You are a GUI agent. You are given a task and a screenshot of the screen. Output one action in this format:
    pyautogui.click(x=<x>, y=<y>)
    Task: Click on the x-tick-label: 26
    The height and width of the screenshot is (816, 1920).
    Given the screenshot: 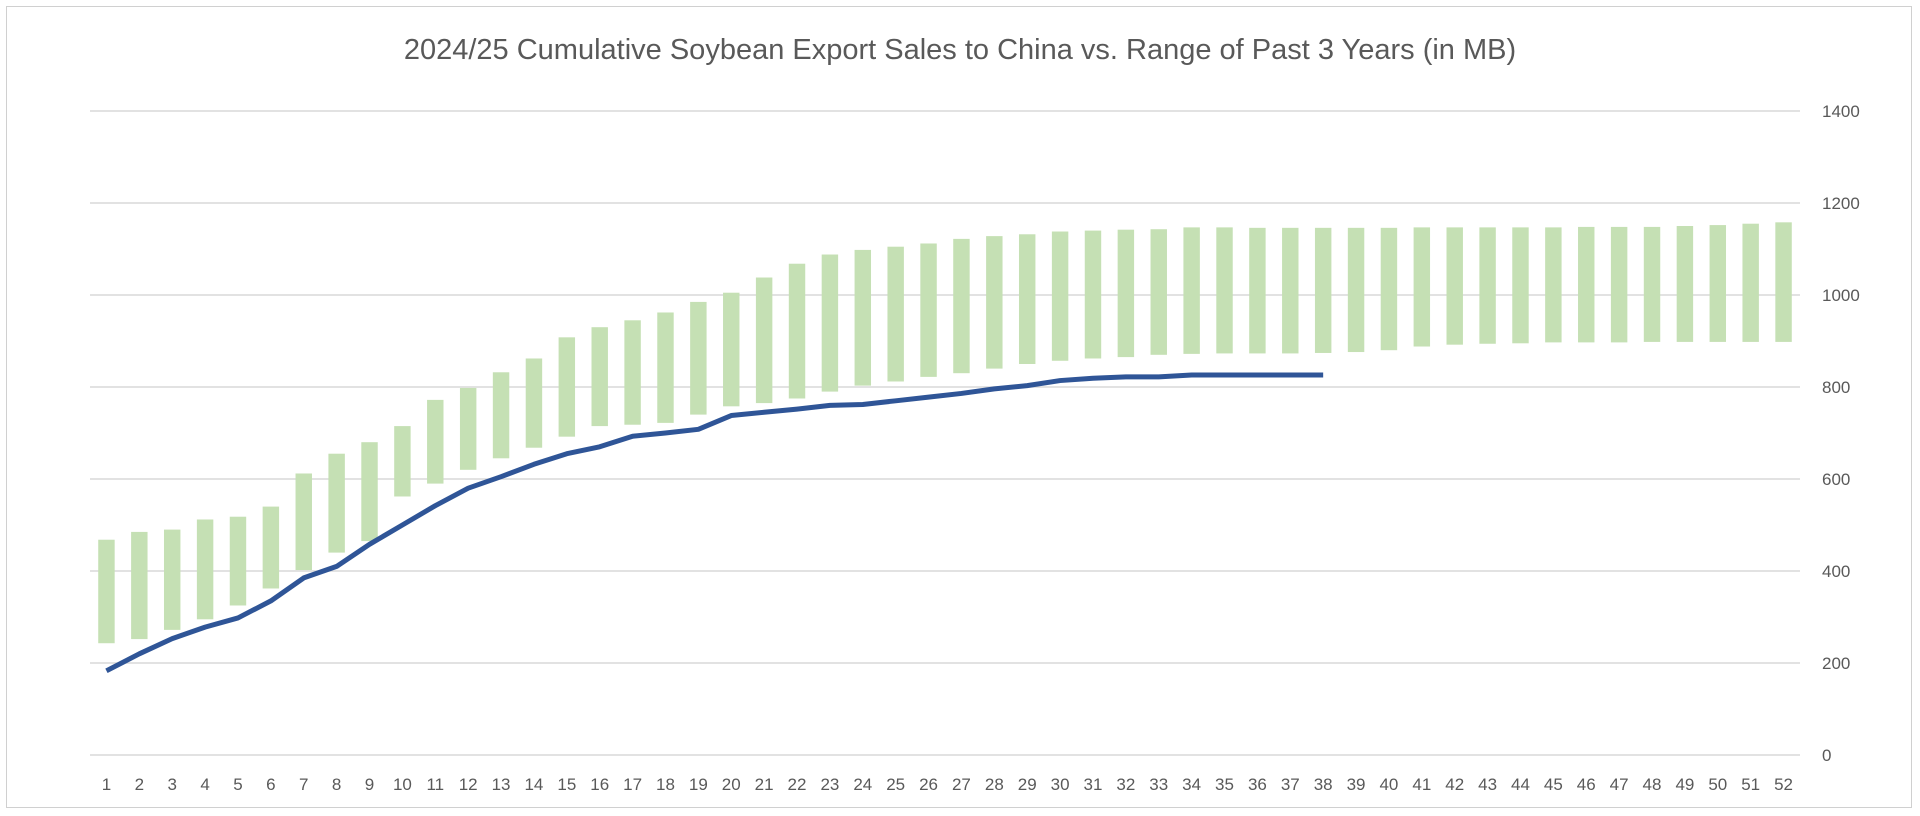 What is the action you would take?
    pyautogui.click(x=928, y=784)
    